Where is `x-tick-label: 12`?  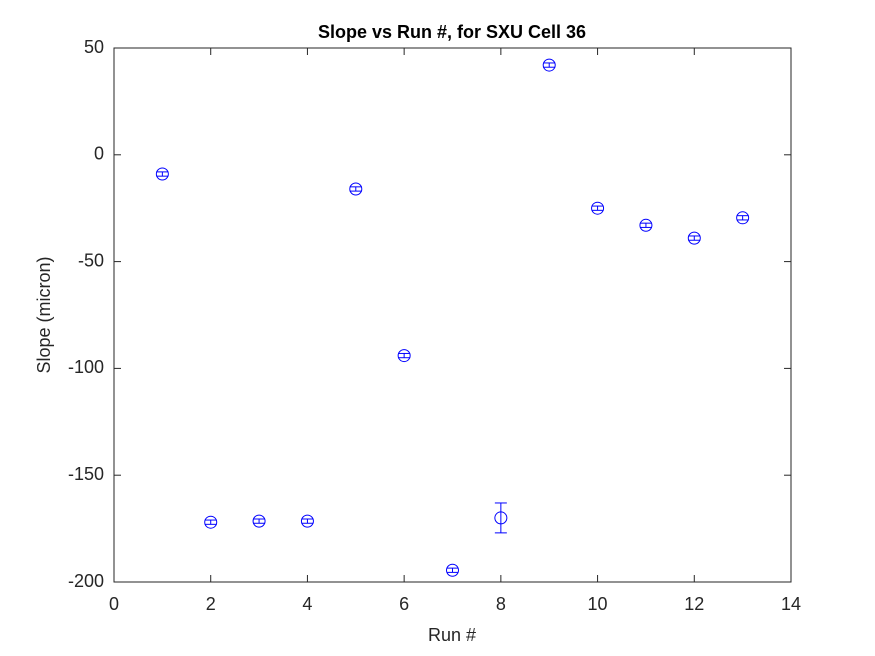
x-tick-label: 12 is located at coordinates (694, 604).